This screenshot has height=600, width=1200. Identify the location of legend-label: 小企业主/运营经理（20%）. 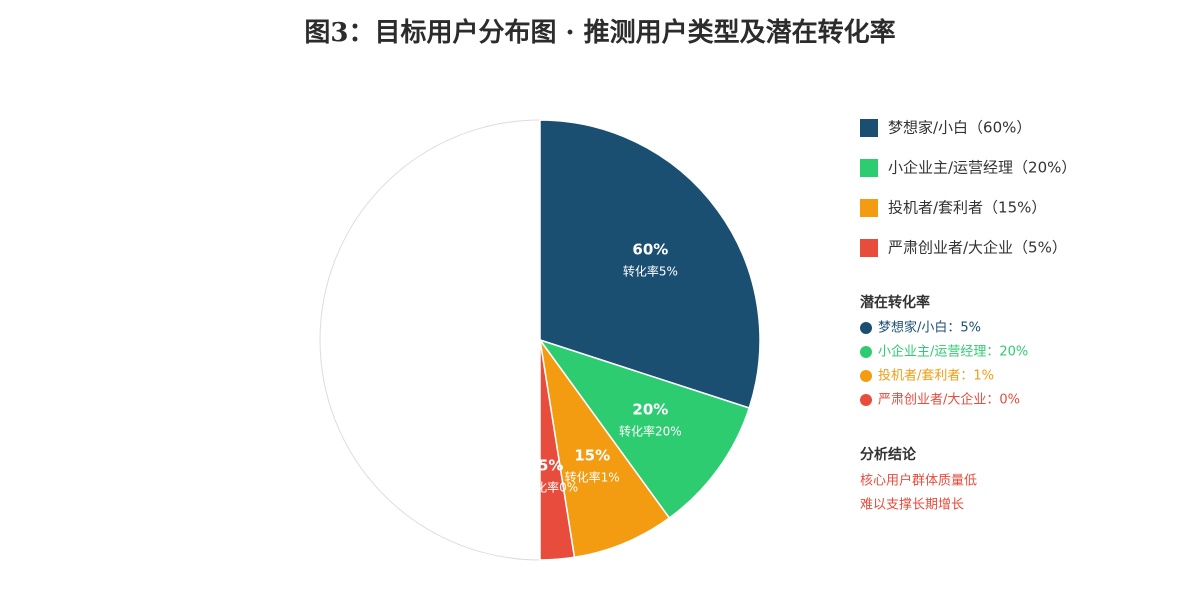
(982, 168).